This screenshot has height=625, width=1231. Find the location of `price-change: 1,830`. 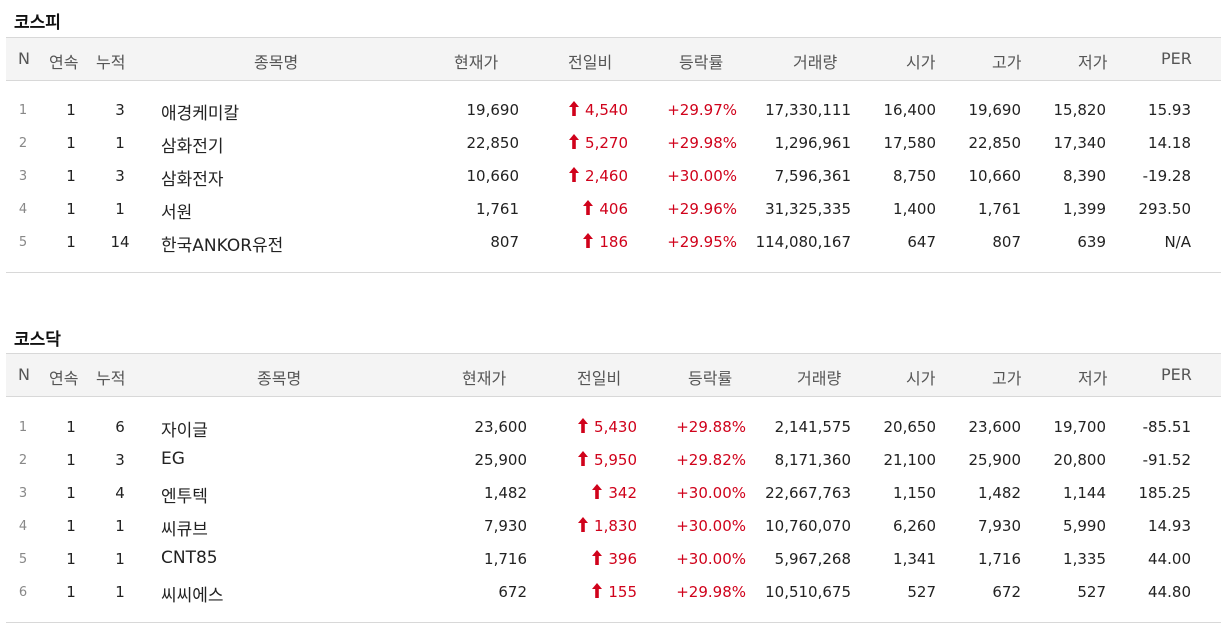

price-change: 1,830 is located at coordinates (607, 526).